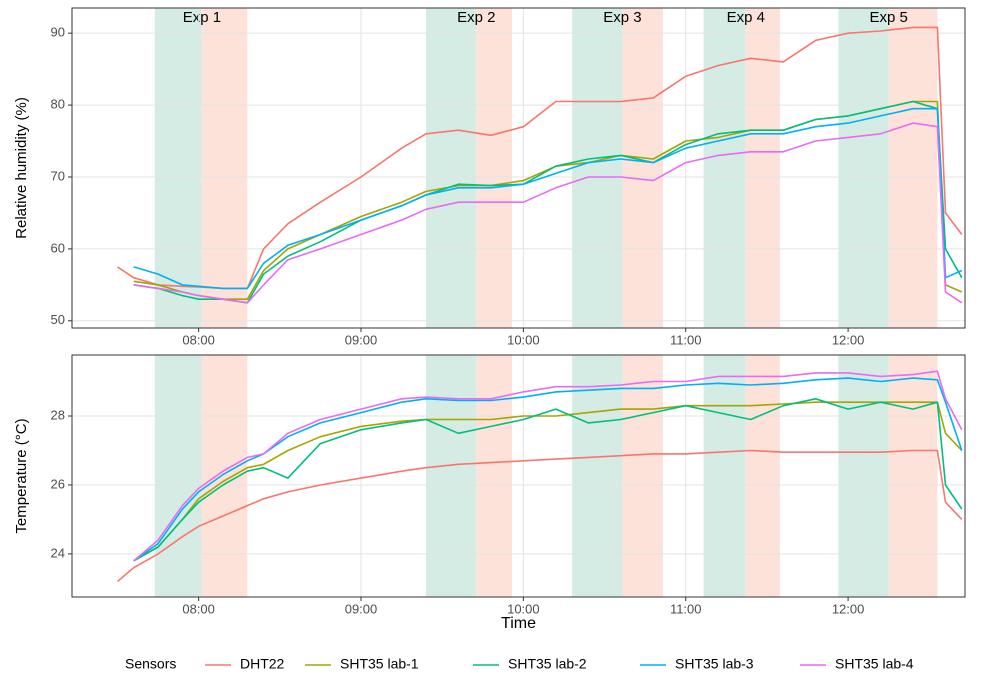 The image size is (989, 677). What do you see at coordinates (379, 664) in the screenshot?
I see `legend-label: SHT35 lab-1` at bounding box center [379, 664].